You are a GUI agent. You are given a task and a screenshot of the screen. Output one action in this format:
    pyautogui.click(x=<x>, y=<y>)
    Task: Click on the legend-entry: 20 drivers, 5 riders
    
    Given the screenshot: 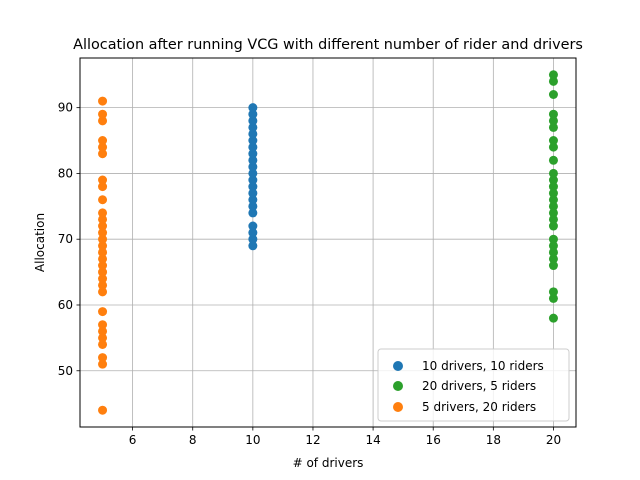 What is the action you would take?
    pyautogui.click(x=464, y=386)
    